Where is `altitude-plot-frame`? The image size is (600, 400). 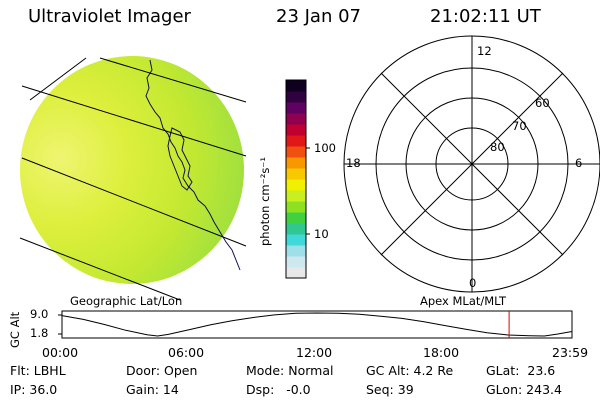
altitude-plot-frame is located at coordinates (317, 324).